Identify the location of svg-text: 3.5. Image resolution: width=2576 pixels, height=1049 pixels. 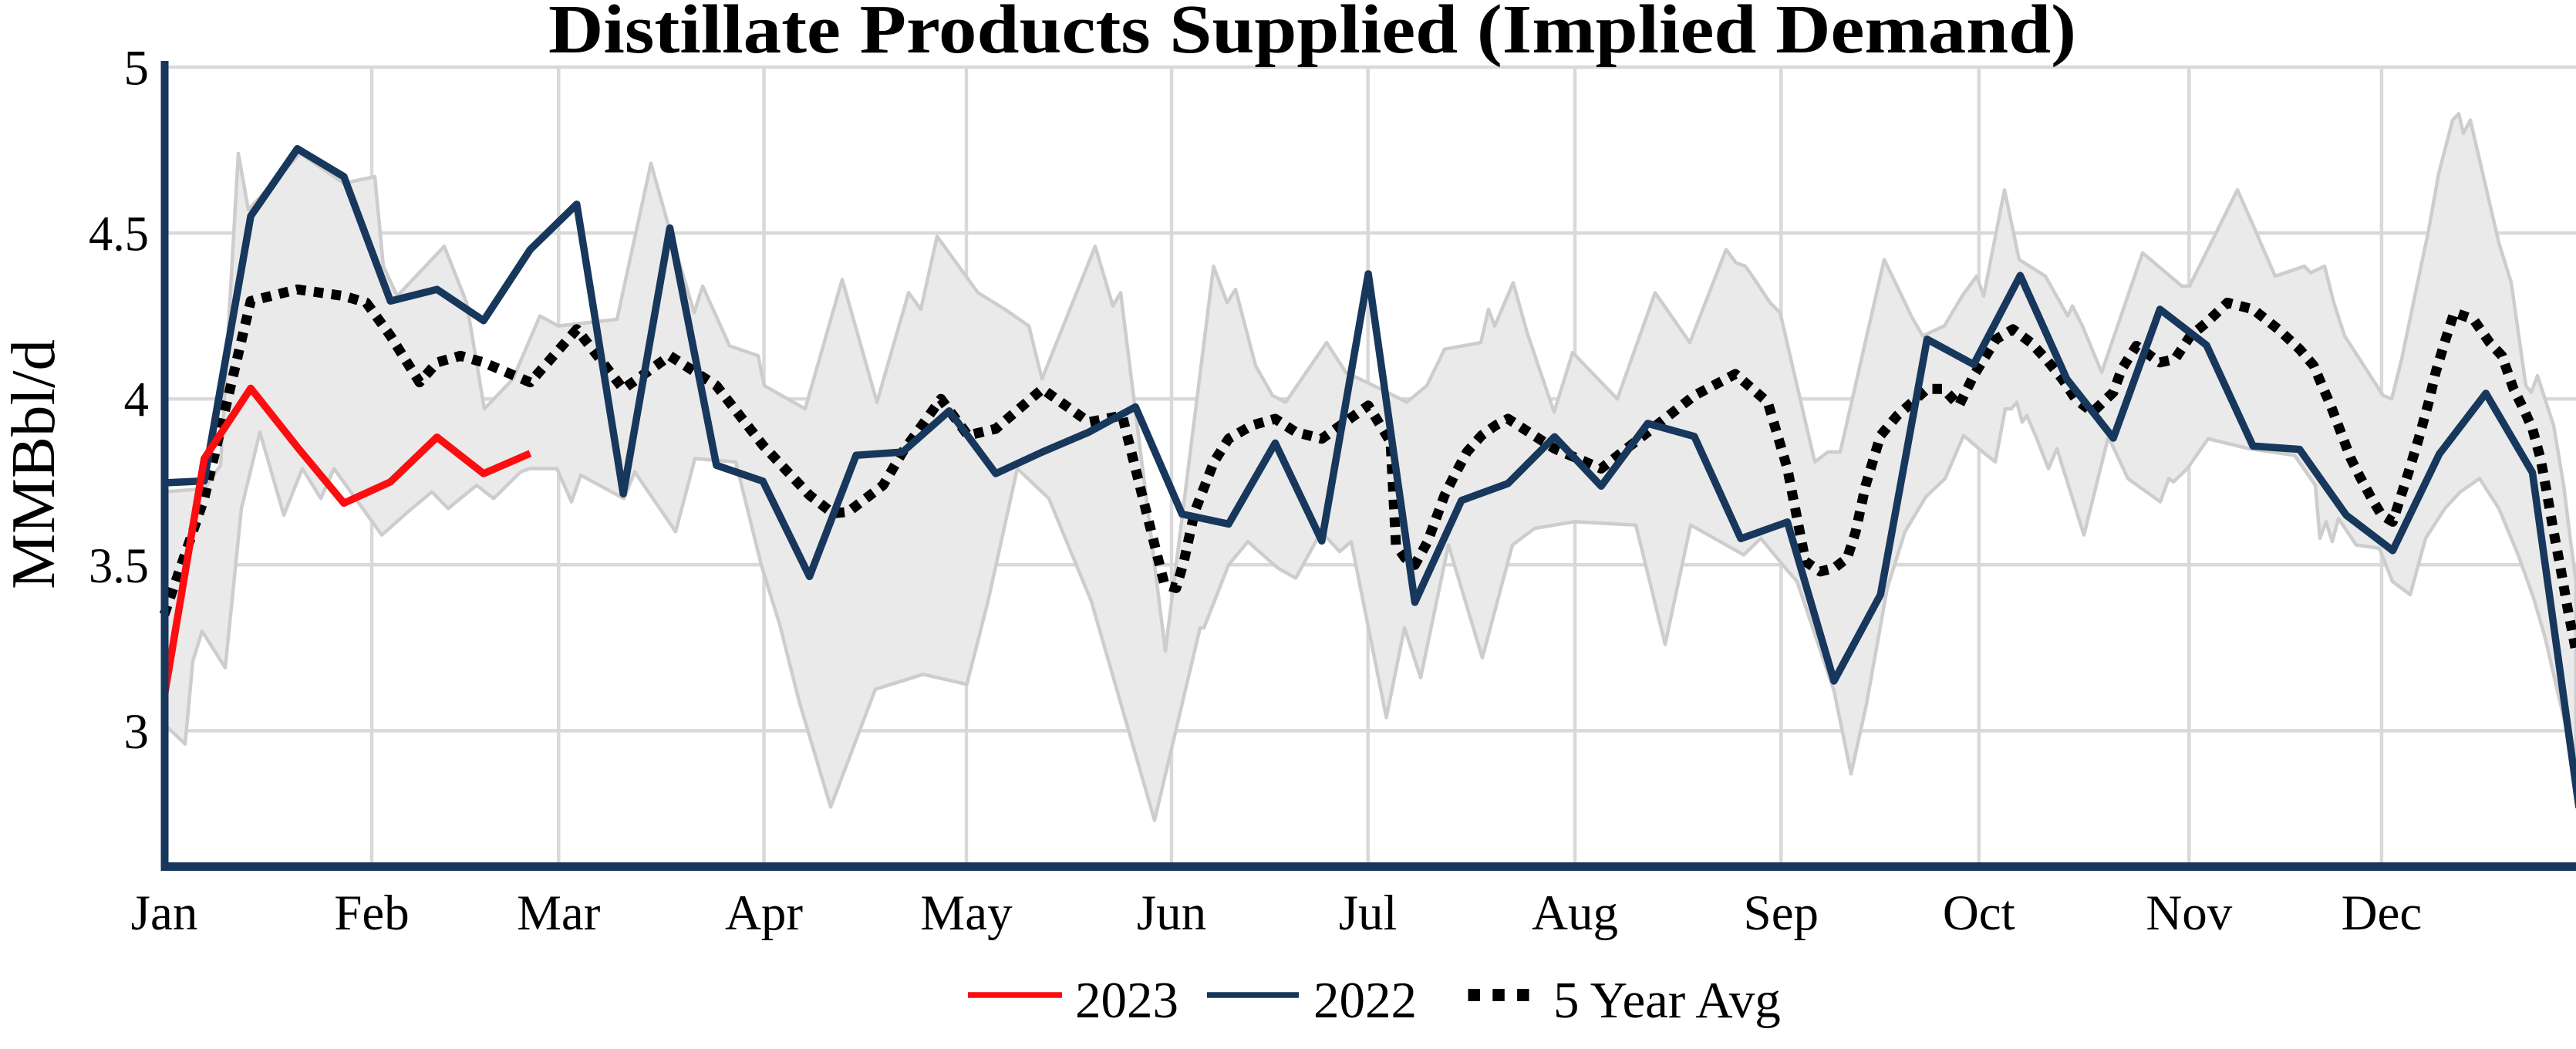
(119, 566).